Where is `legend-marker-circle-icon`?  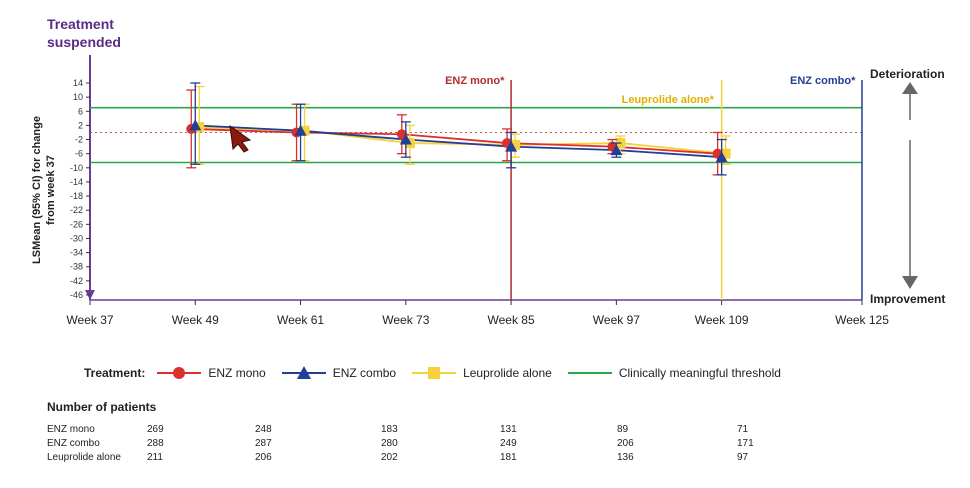
legend-marker-circle-icon is located at coordinates (179, 373).